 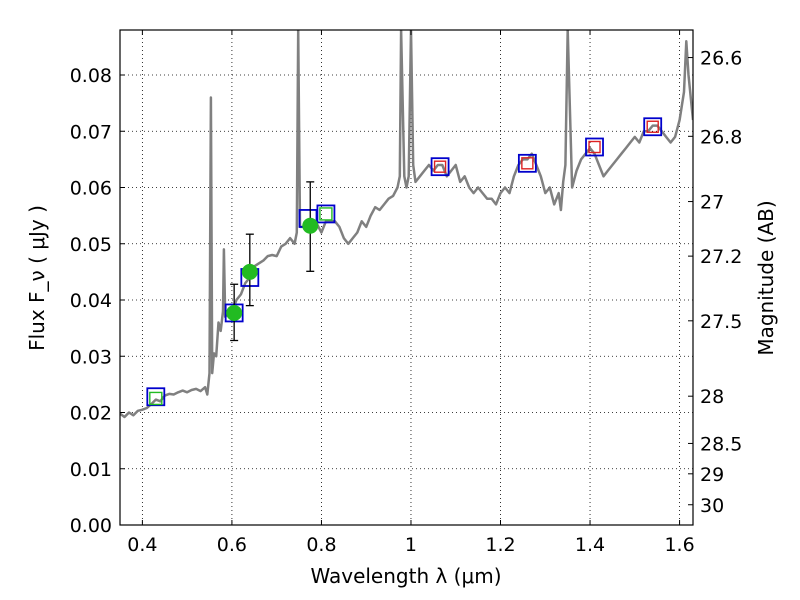 What do you see at coordinates (91, 301) in the screenshot?
I see `y-tick-label: 0.04` at bounding box center [91, 301].